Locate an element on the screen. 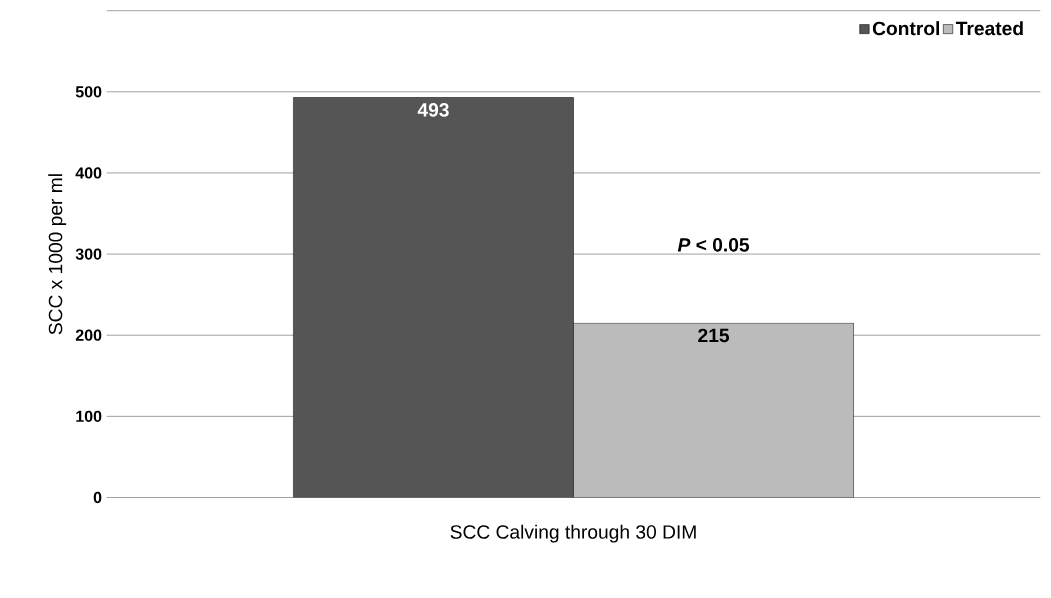 This screenshot has width=1051, height=598. legend-label: Treated is located at coordinates (989, 28).